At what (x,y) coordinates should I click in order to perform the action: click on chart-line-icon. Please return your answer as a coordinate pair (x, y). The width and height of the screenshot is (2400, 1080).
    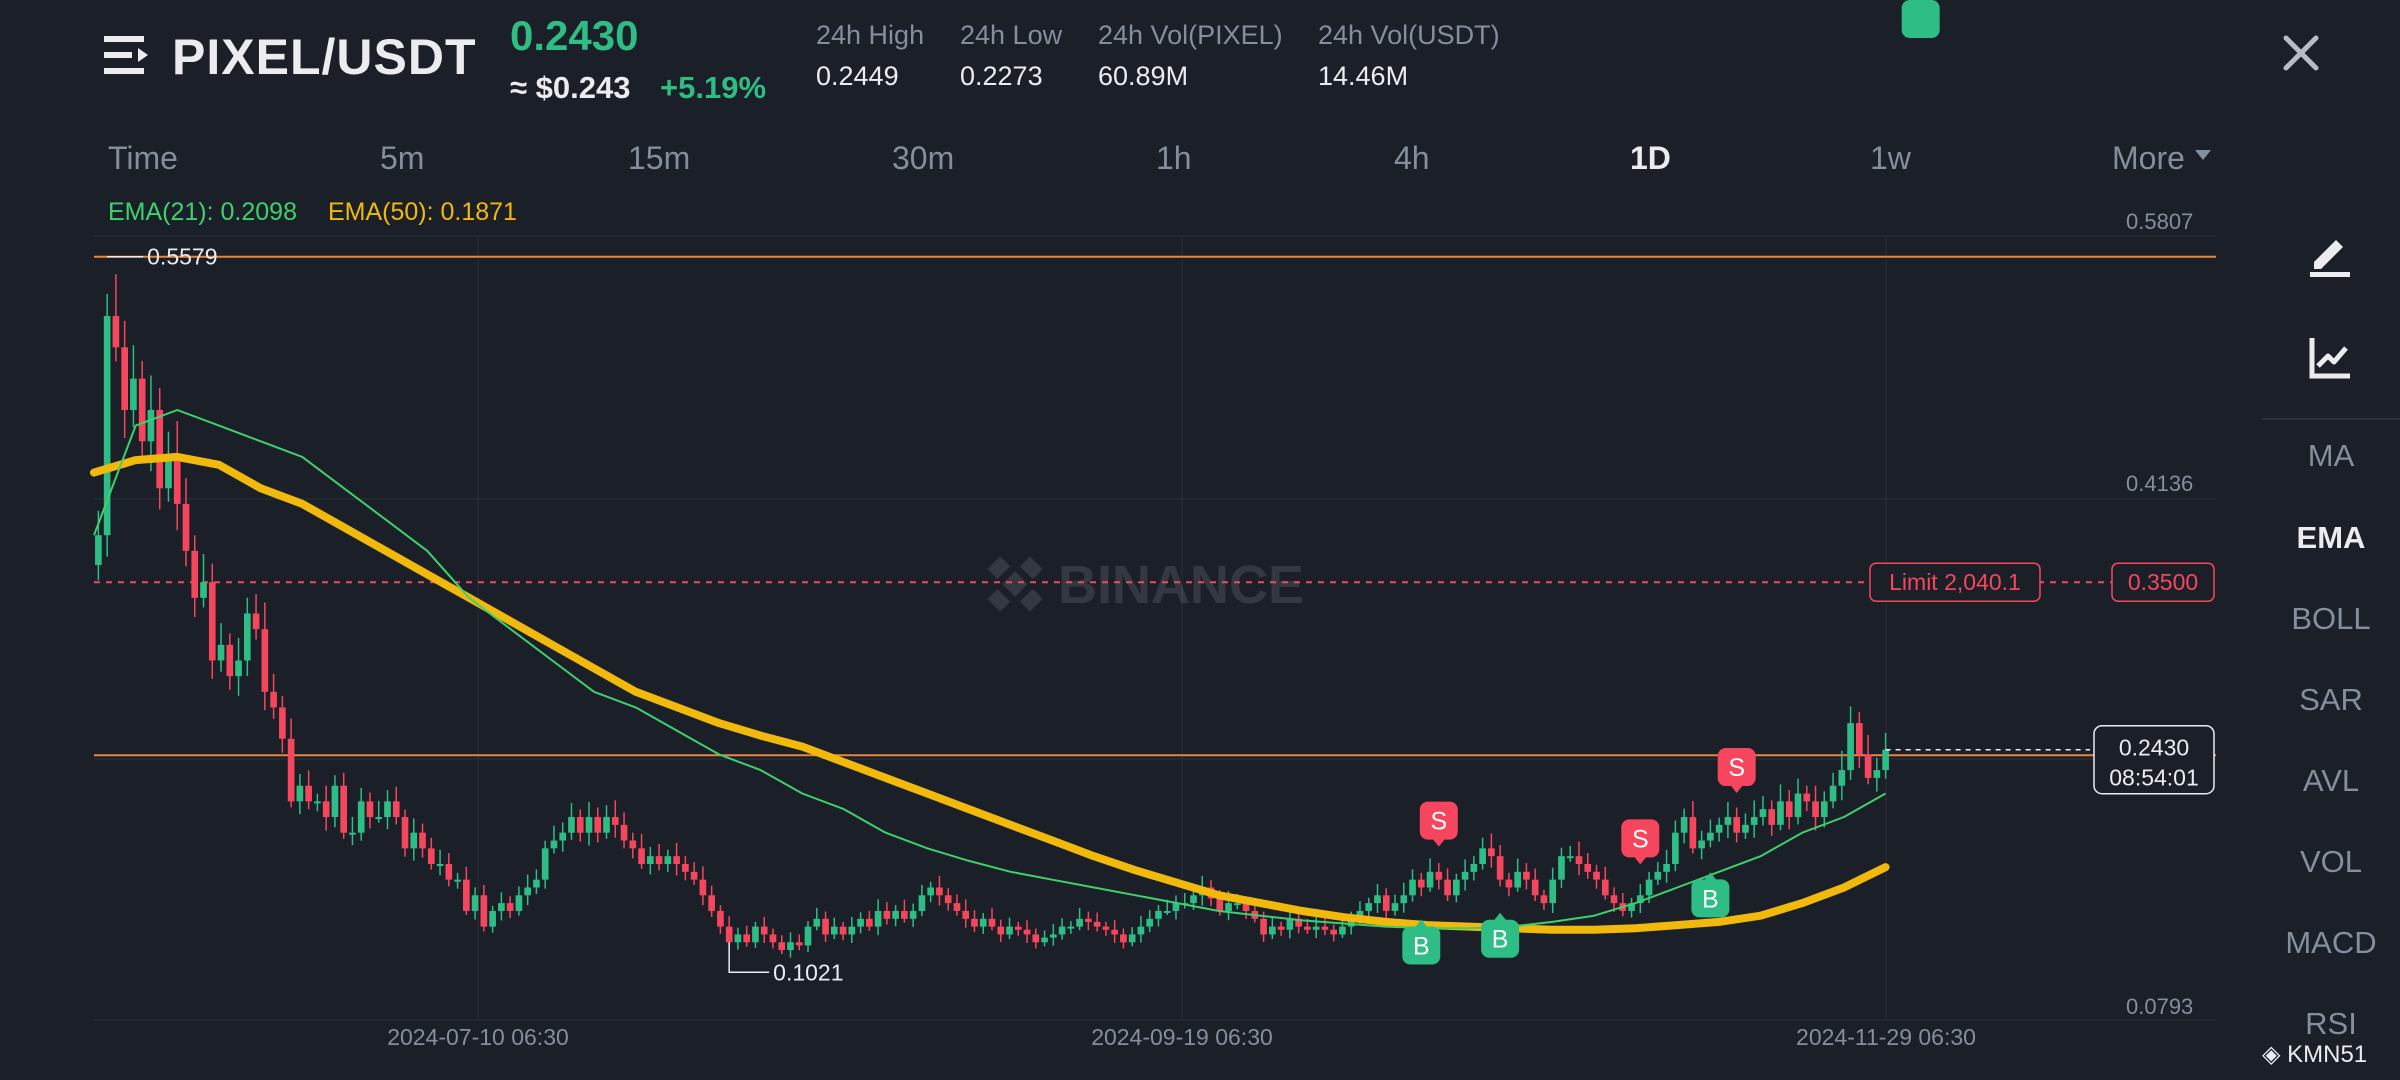
    Looking at the image, I should click on (2330, 358).